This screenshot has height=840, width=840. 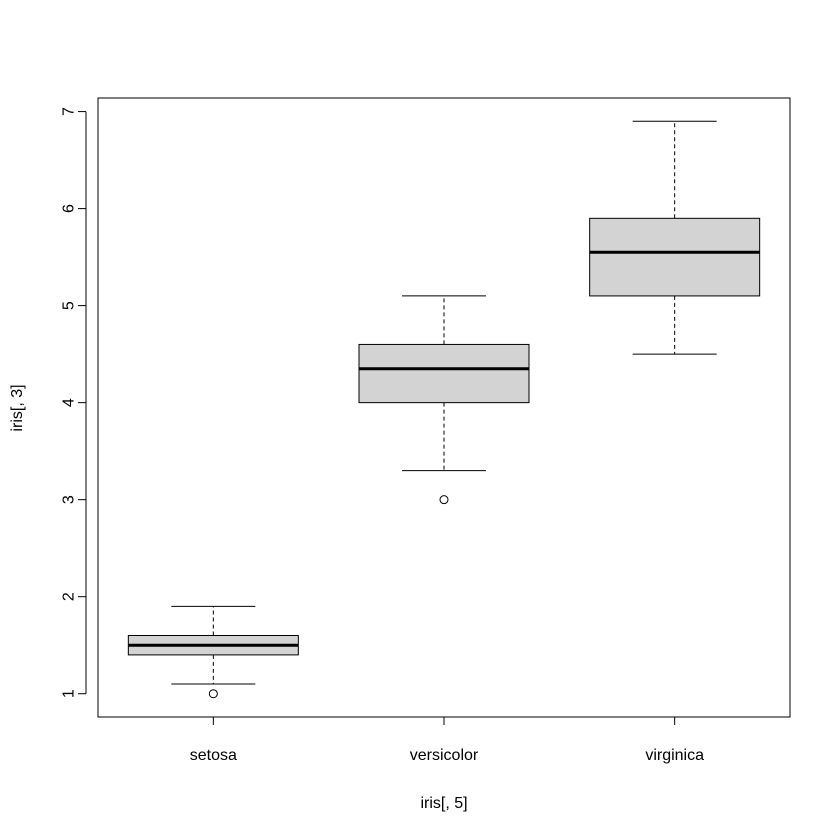 What do you see at coordinates (17, 407) in the screenshot?
I see `y-axis-title: iris[, 3]` at bounding box center [17, 407].